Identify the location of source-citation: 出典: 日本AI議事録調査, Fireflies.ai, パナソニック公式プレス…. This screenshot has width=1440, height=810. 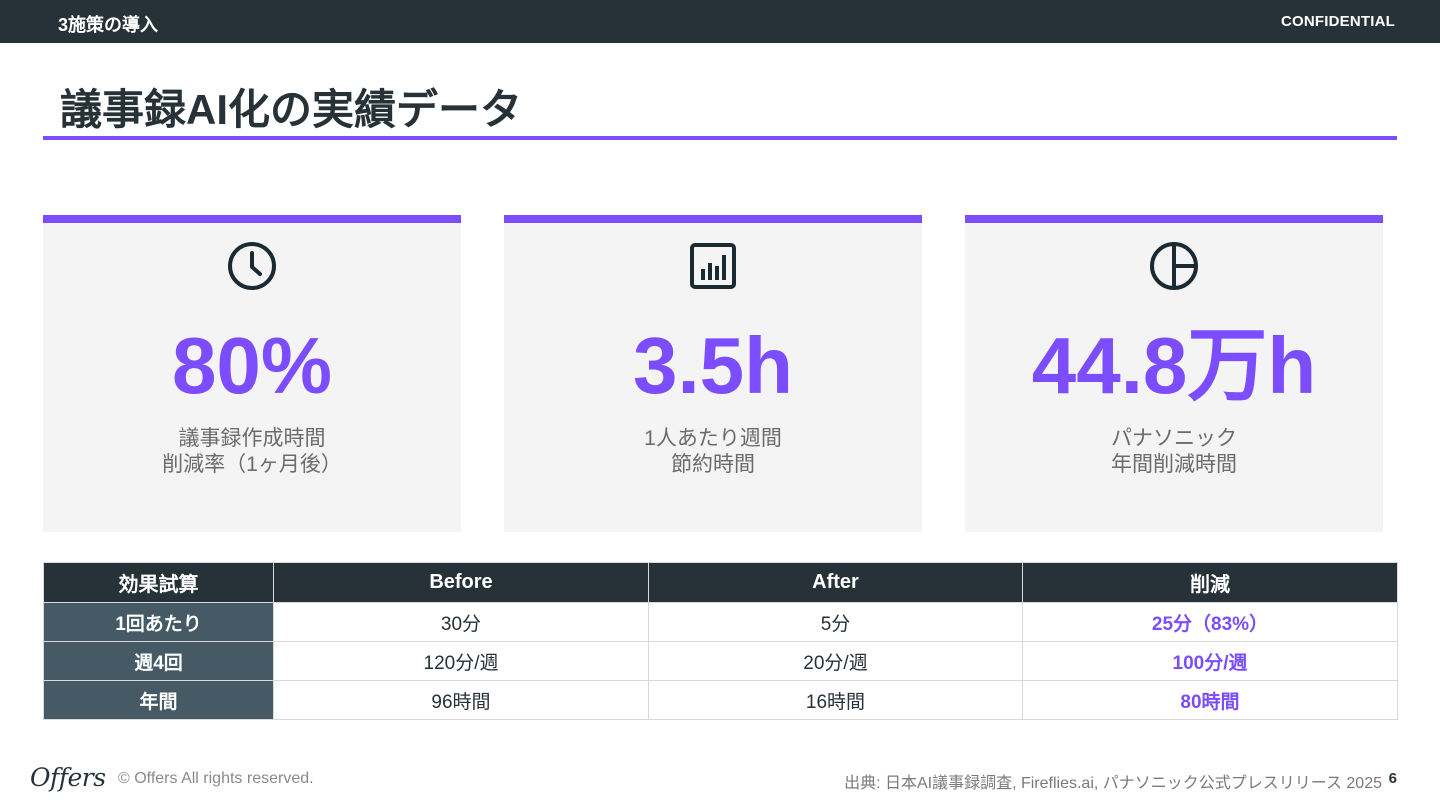
(1113, 783).